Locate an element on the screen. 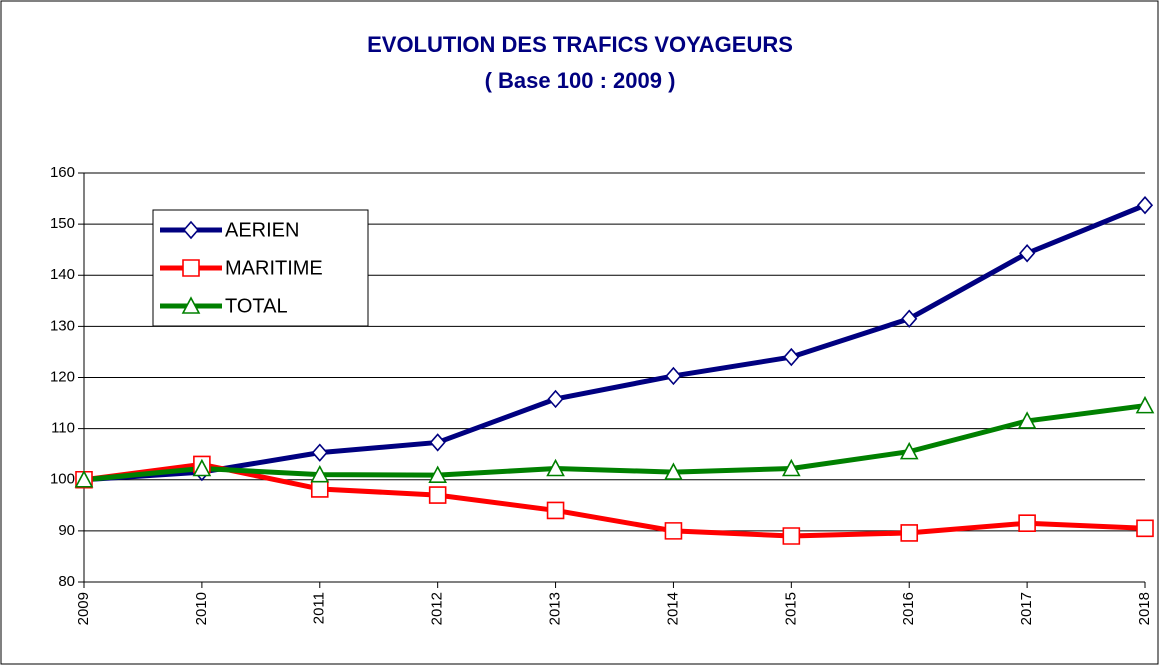 This screenshot has height=666, width=1160. legend-label: AERIEN is located at coordinates (262, 230).